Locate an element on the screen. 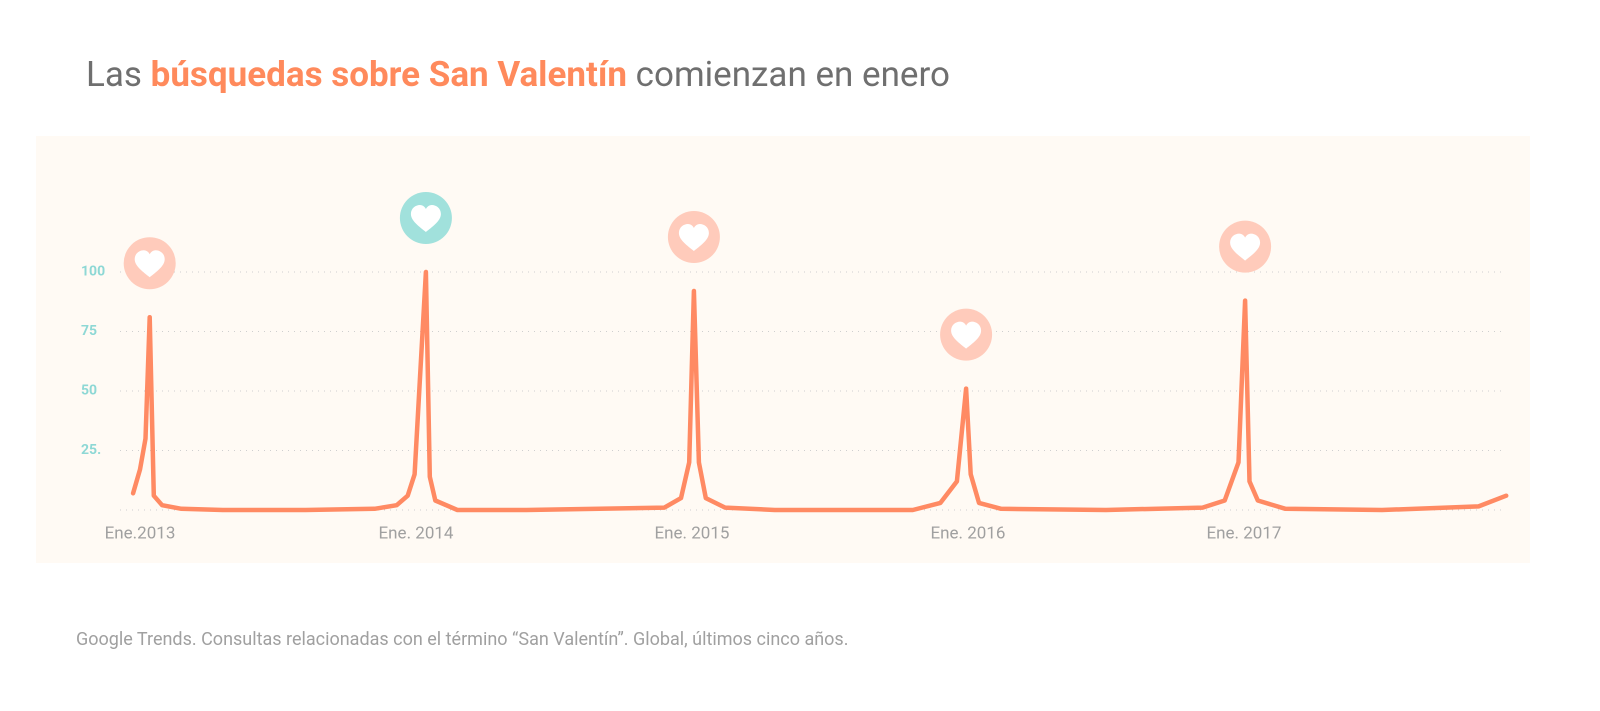 The image size is (1600, 711). y-tick-label: 50 is located at coordinates (89, 391).